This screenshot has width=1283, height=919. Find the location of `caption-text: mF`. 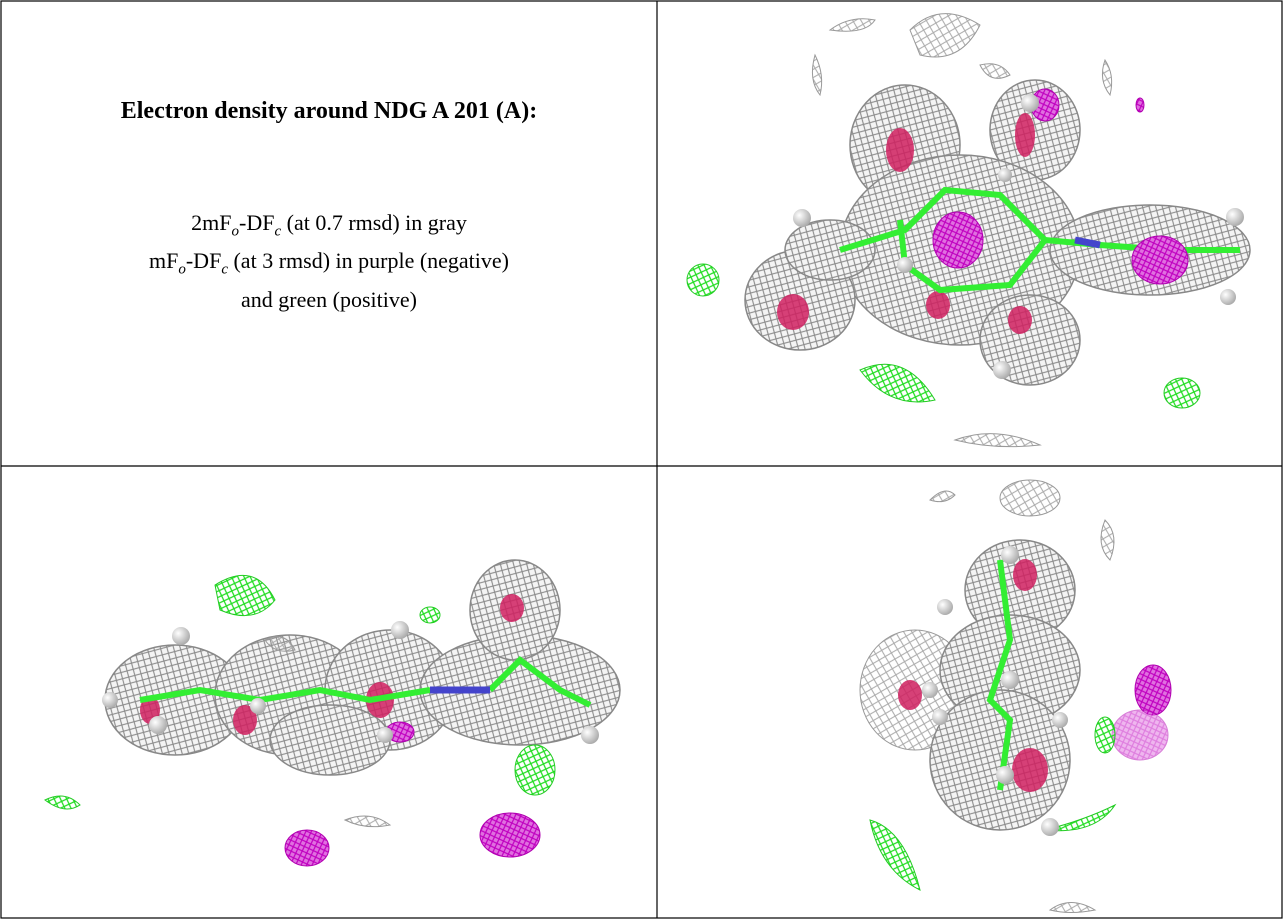

caption-text: mF is located at coordinates (164, 261).